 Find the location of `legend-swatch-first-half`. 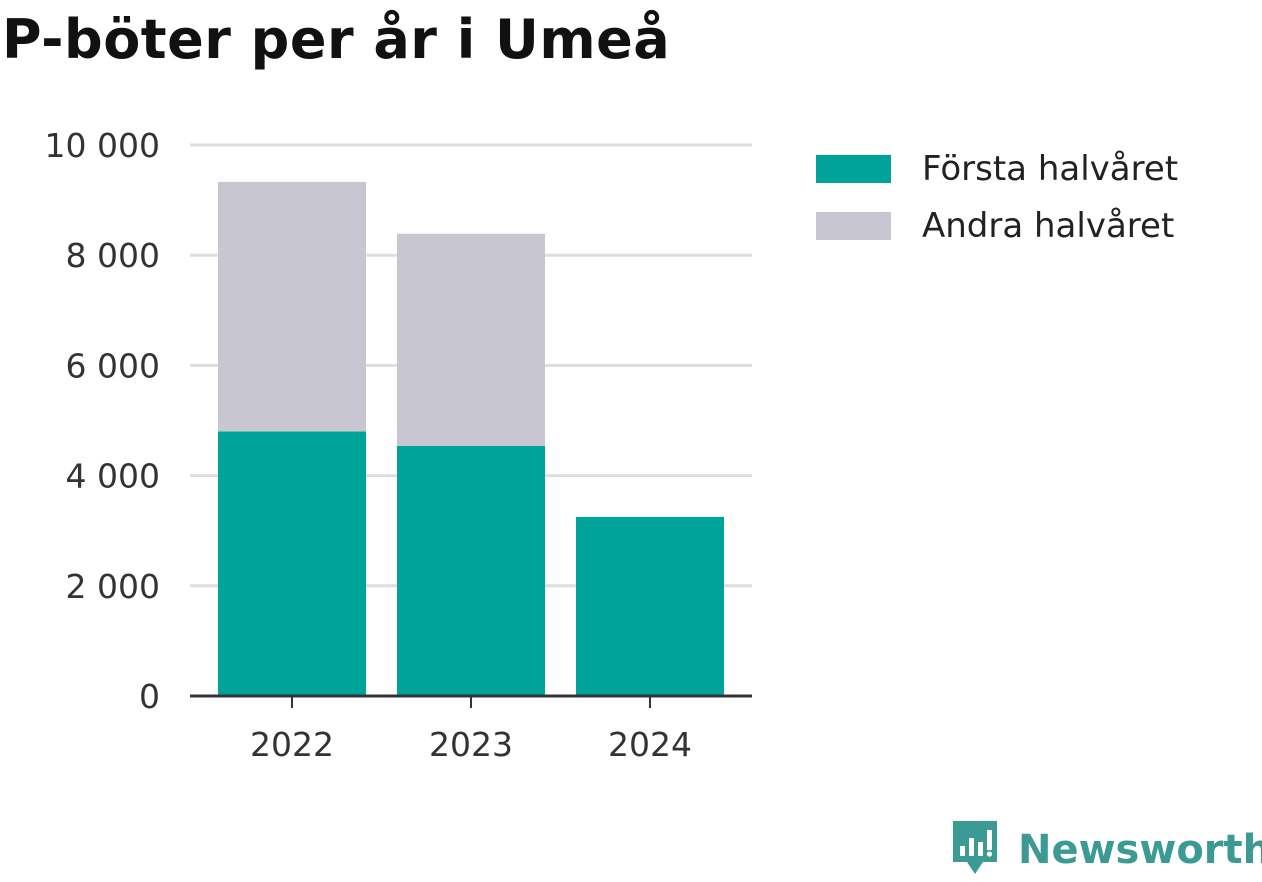

legend-swatch-first-half is located at coordinates (853, 168).